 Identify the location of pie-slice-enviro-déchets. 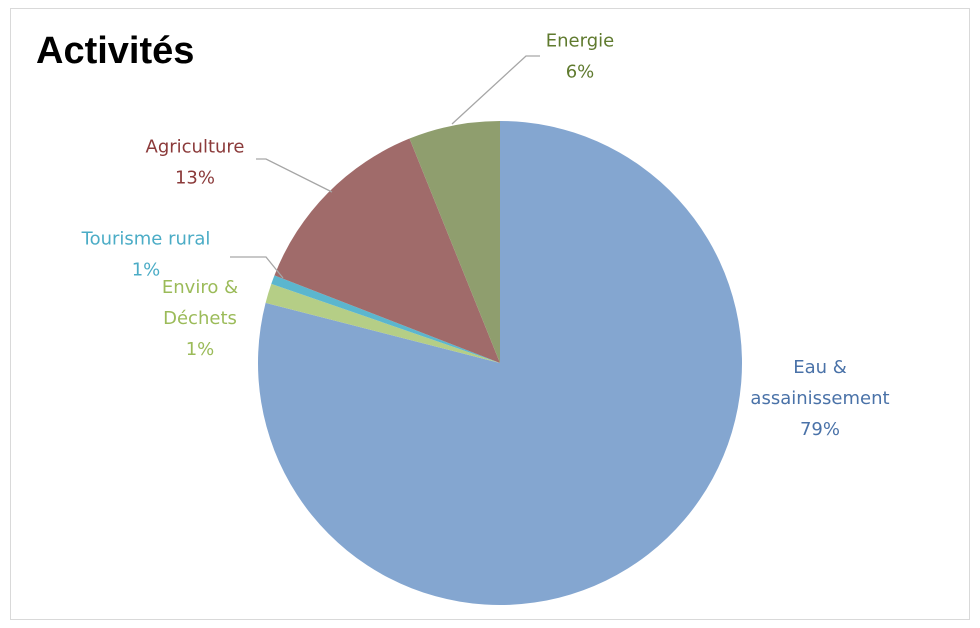
(382, 323).